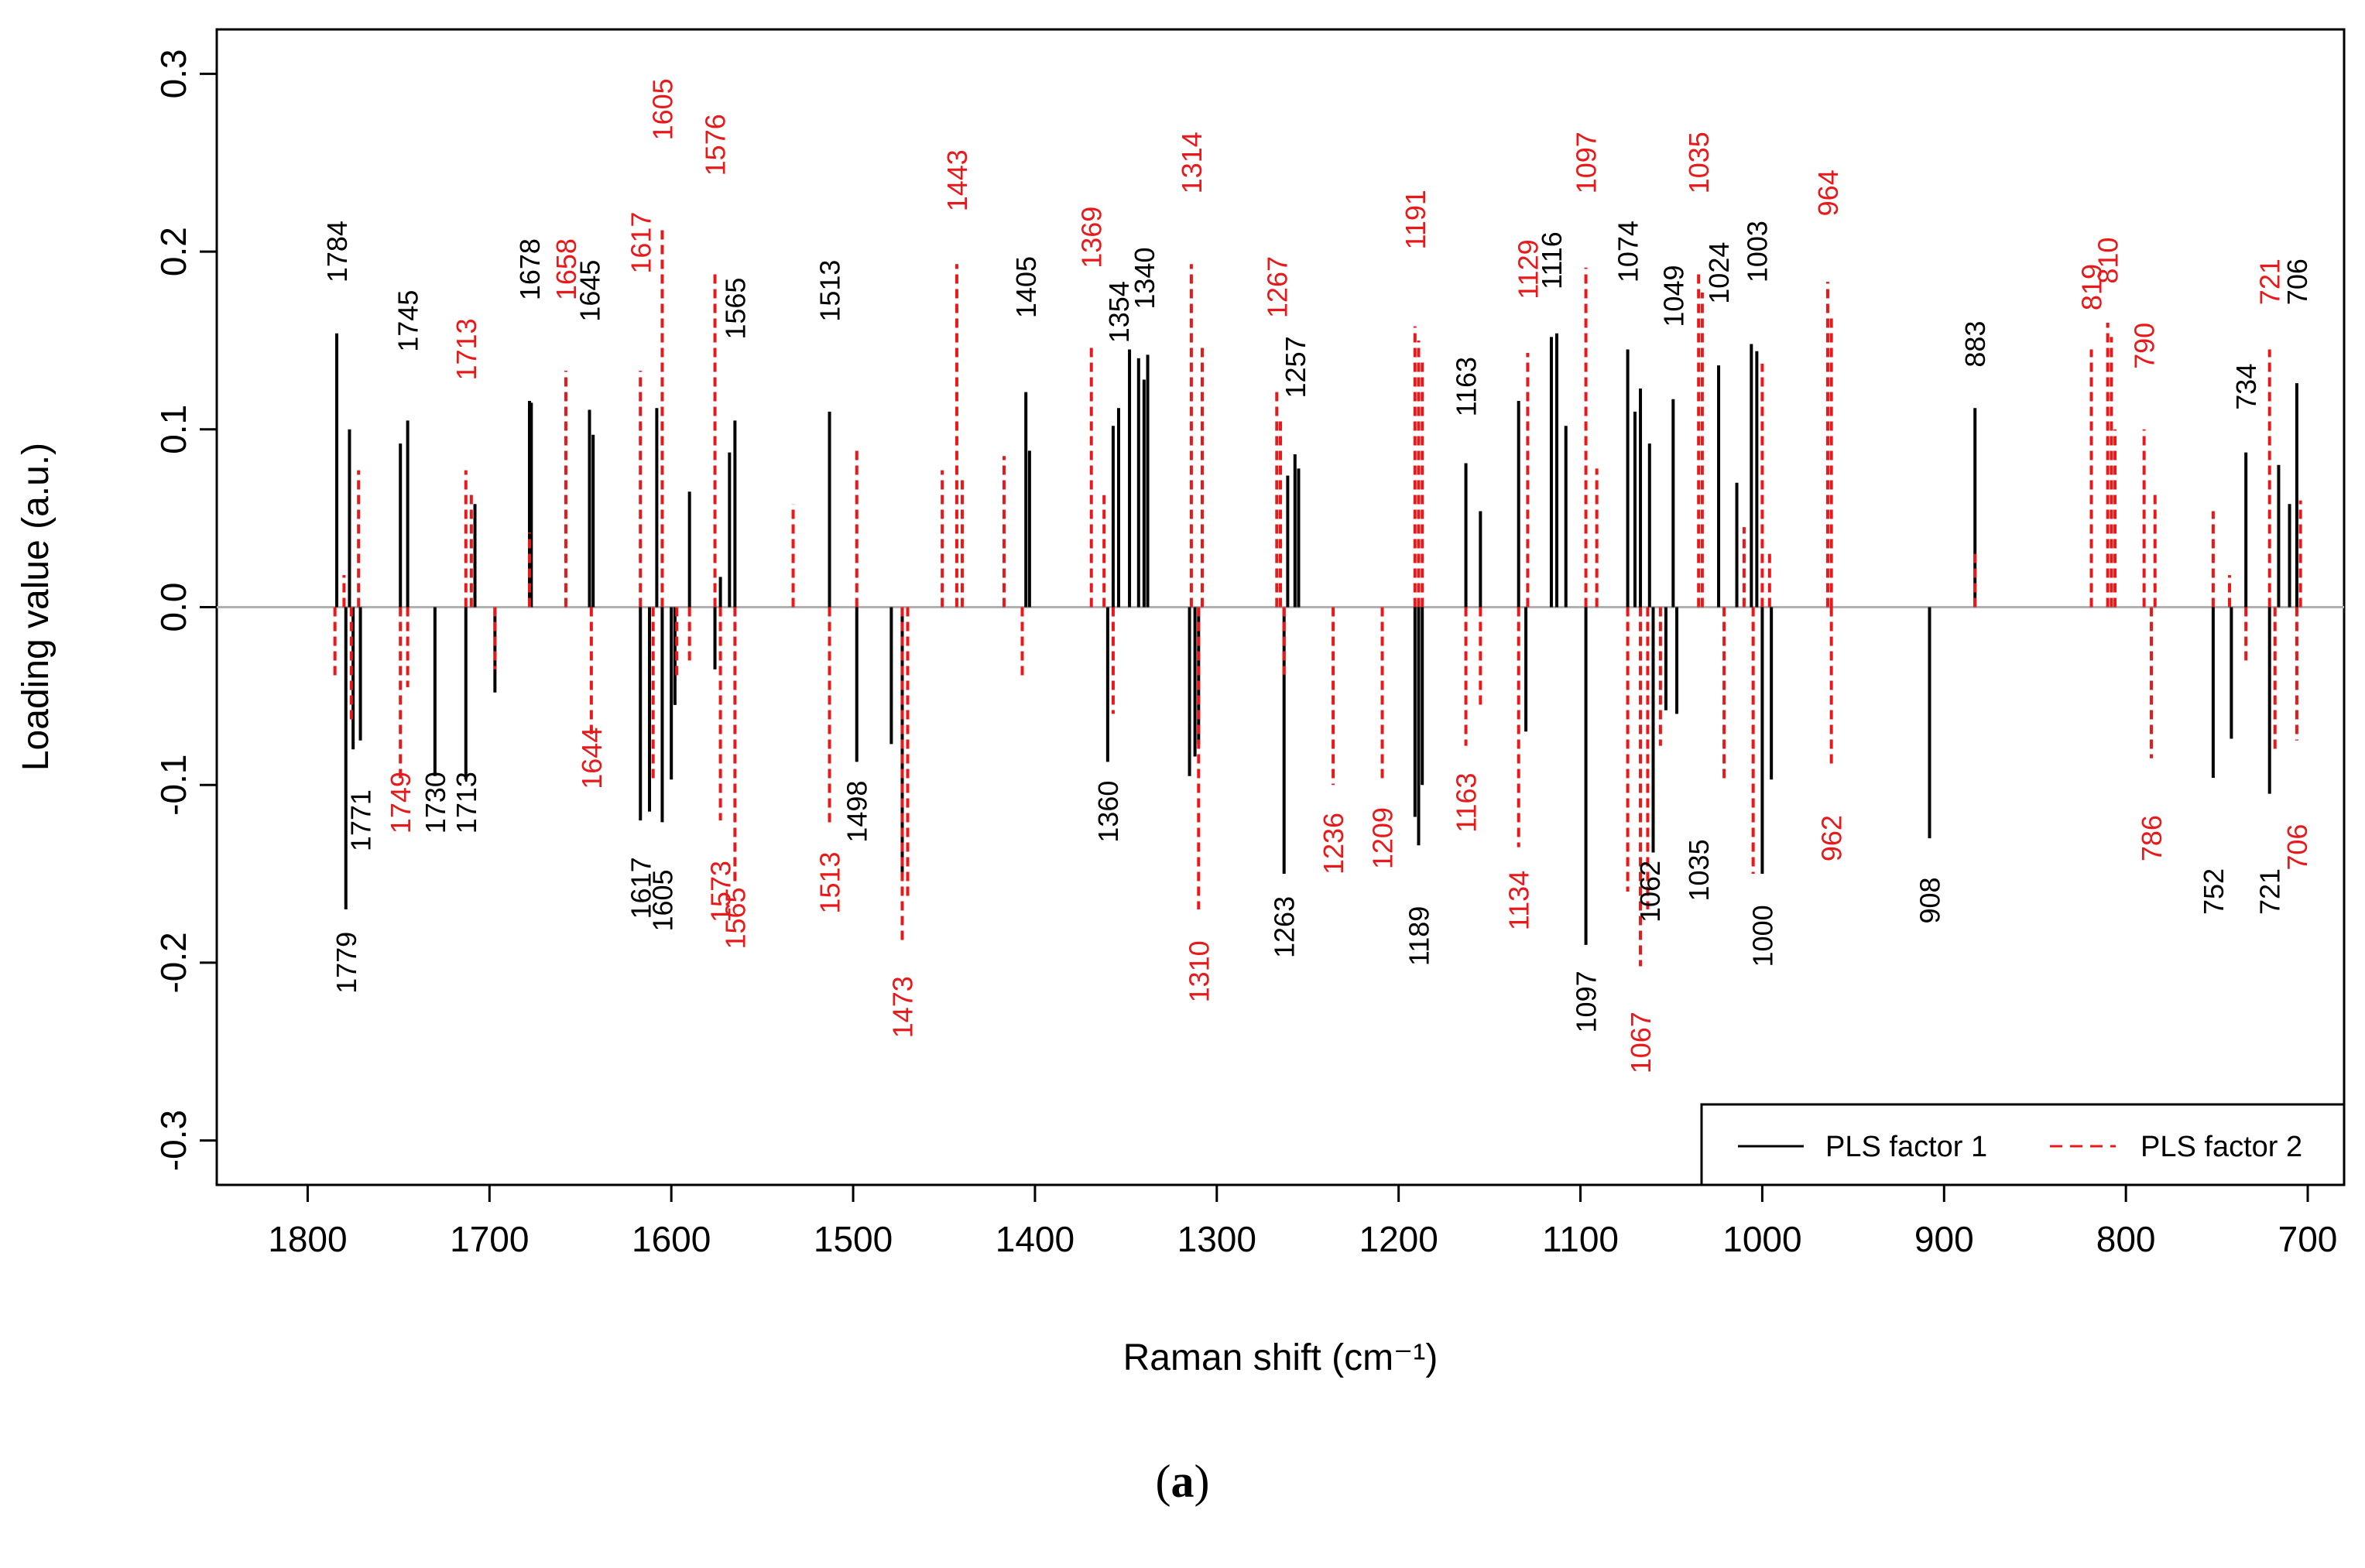 This screenshot has height=1568, width=2365. What do you see at coordinates (1650, 892) in the screenshot?
I see `peak-label: 1062` at bounding box center [1650, 892].